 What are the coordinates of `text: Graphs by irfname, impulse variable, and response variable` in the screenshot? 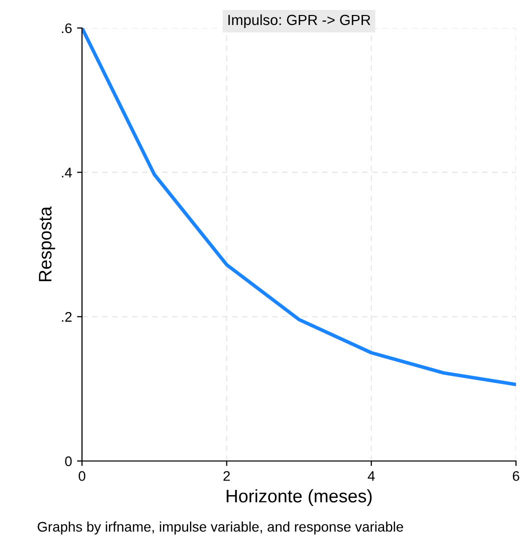 It's located at (221, 528).